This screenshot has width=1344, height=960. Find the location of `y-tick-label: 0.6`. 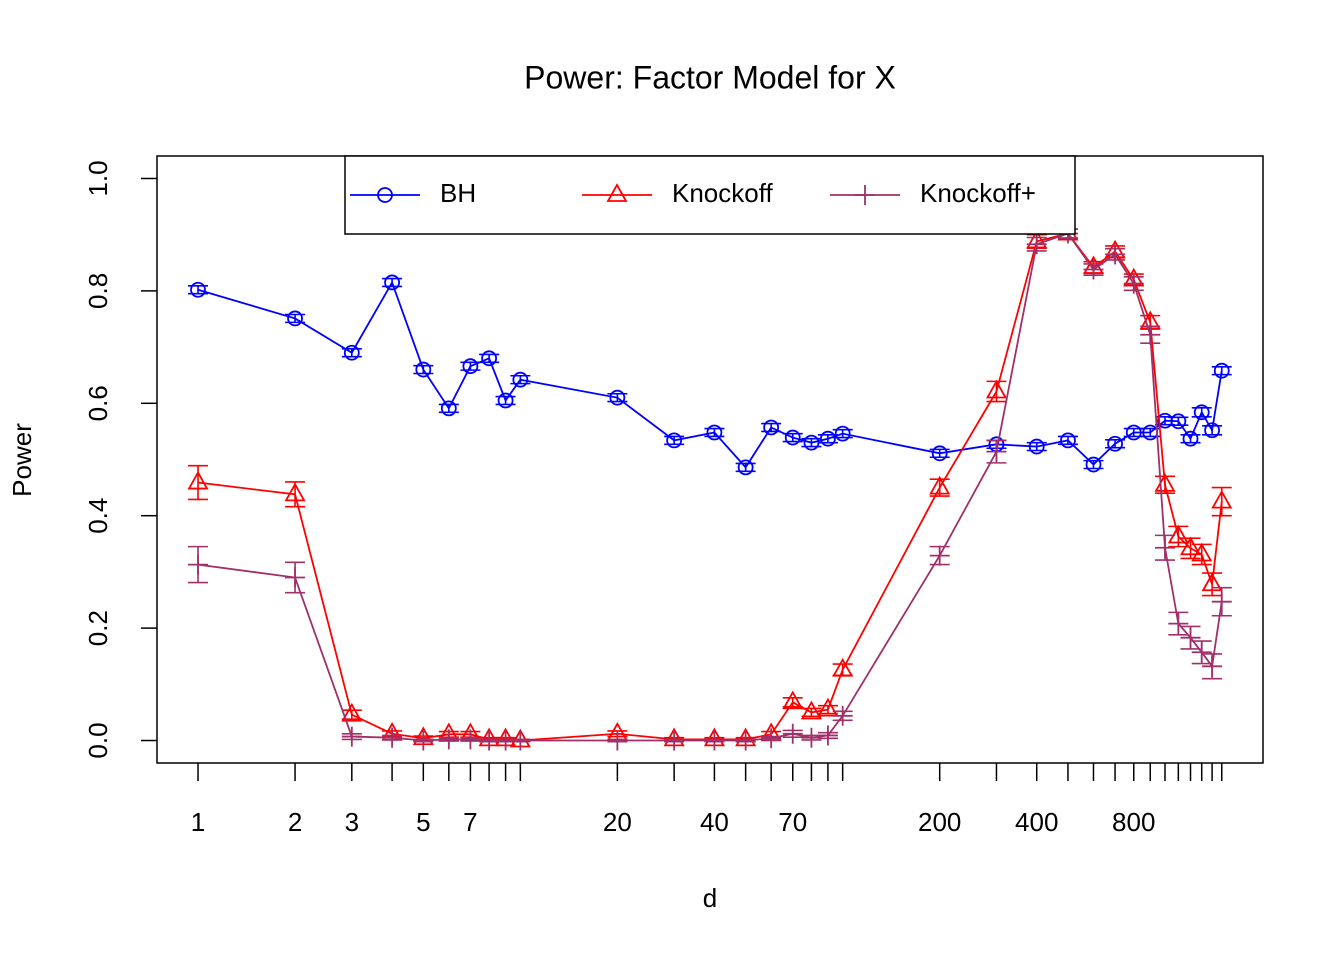

y-tick-label: 0.6 is located at coordinates (98, 403).